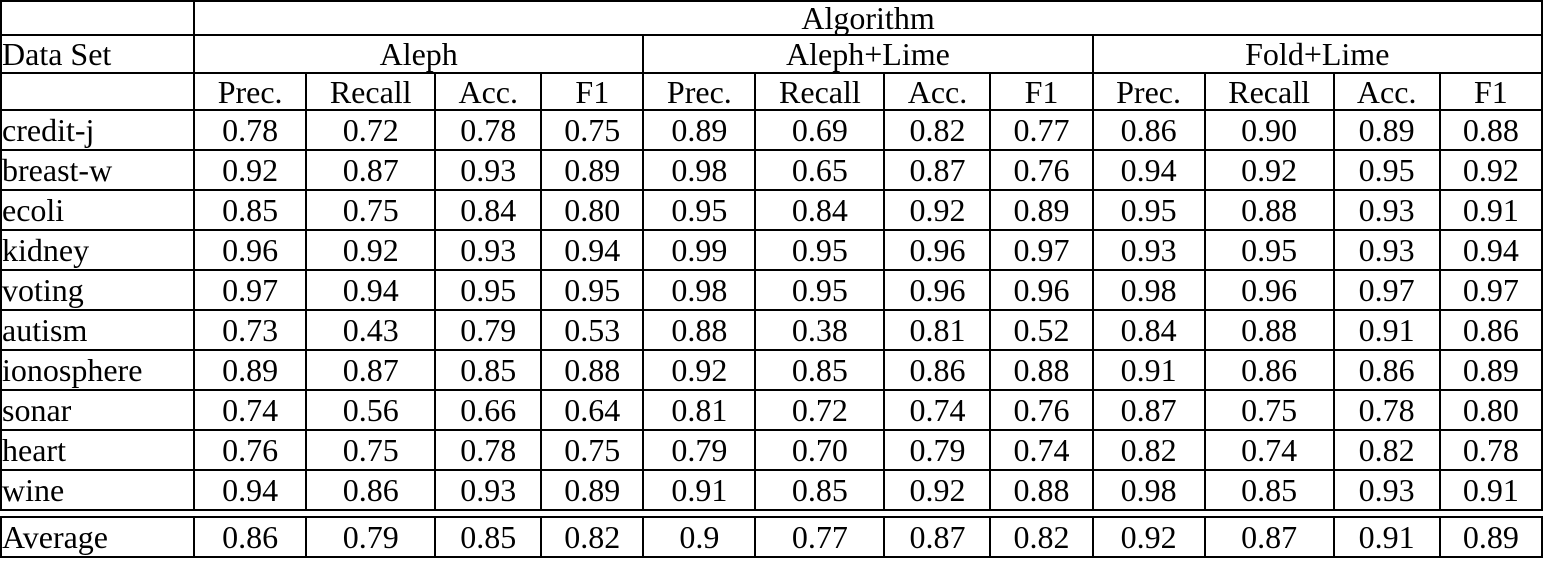 This screenshot has width=1545, height=561. Describe the element at coordinates (371, 410) in the screenshot. I see `metric-value: 0.56` at that location.